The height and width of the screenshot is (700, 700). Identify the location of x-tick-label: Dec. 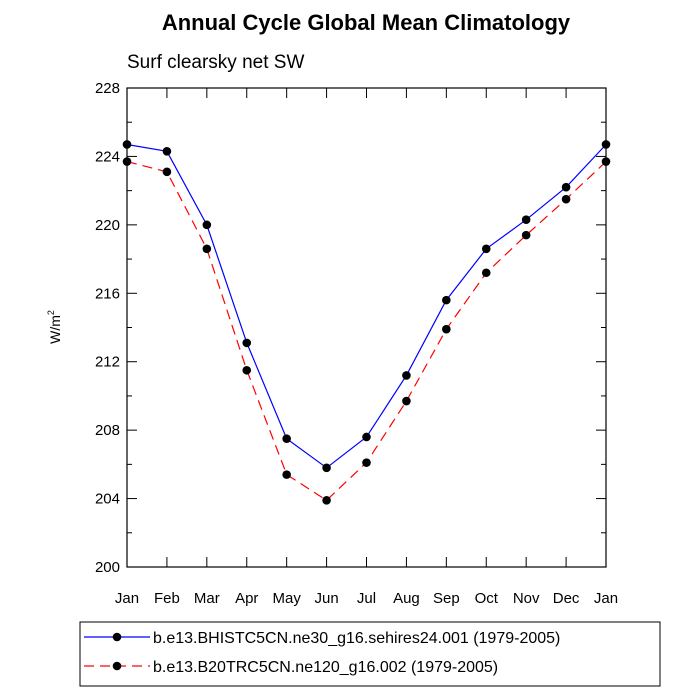
(566, 598).